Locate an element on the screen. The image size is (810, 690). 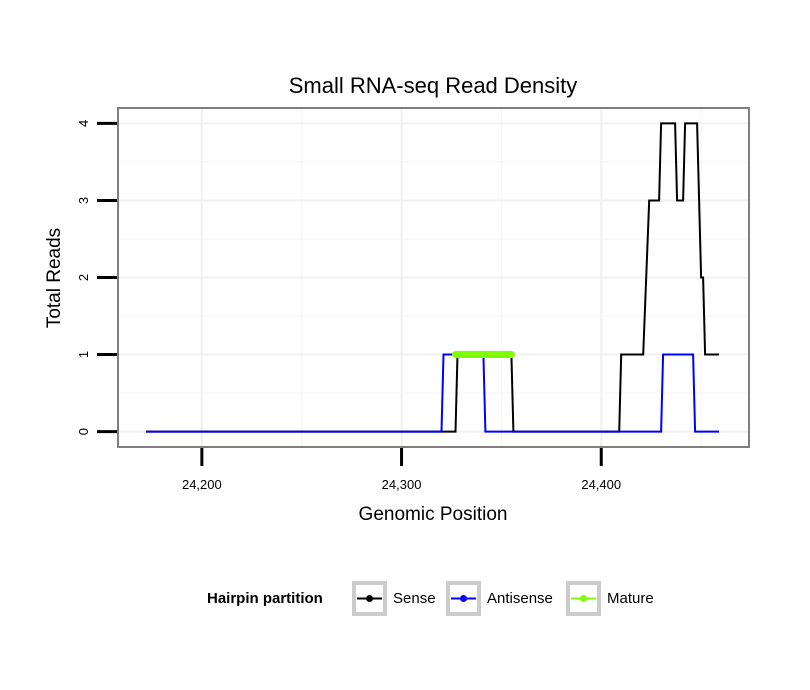
series-line-antisense is located at coordinates (432, 393).